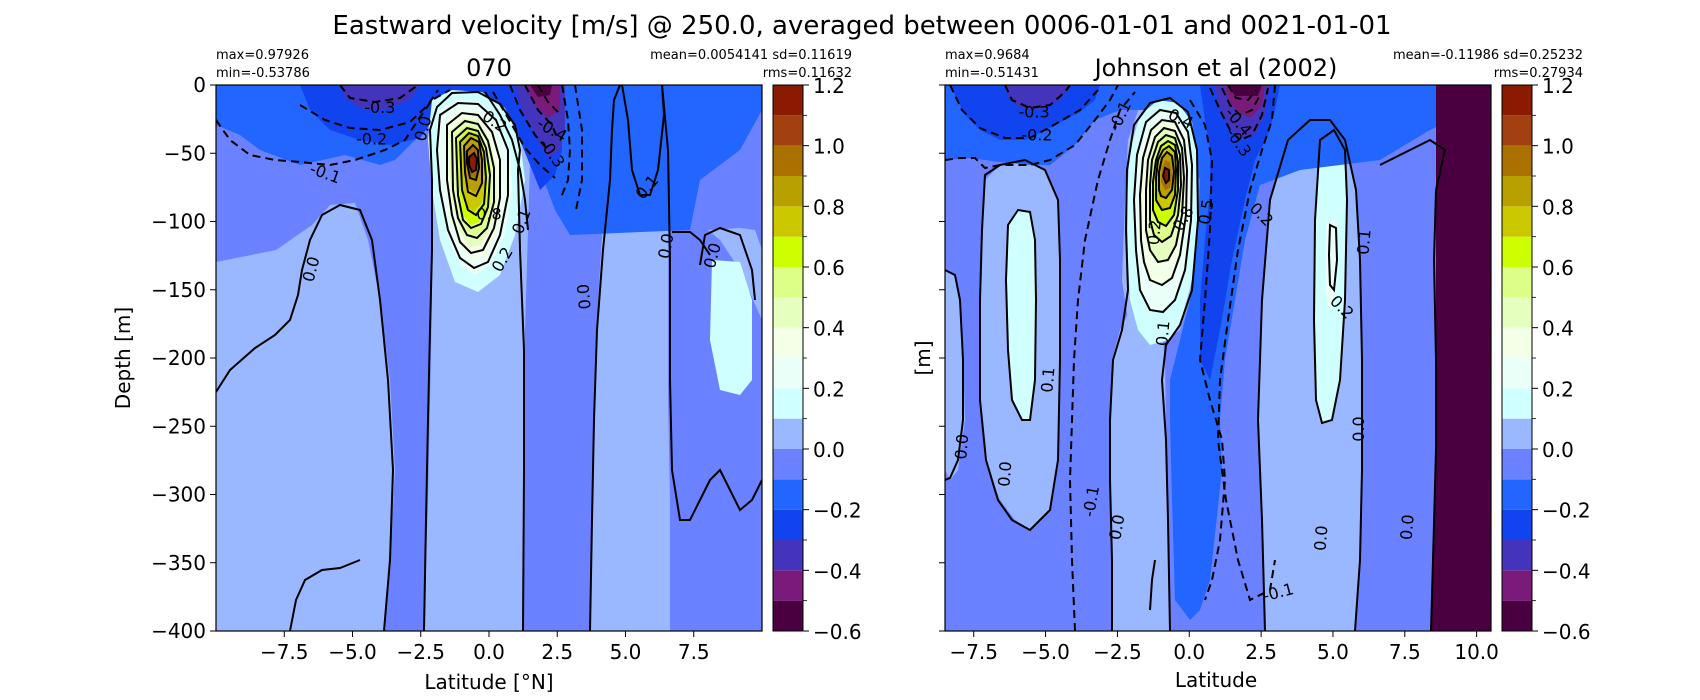 This screenshot has height=700, width=1700. What do you see at coordinates (1140, 463) in the screenshot?
I see `fill-weak-positive-core` at bounding box center [1140, 463].